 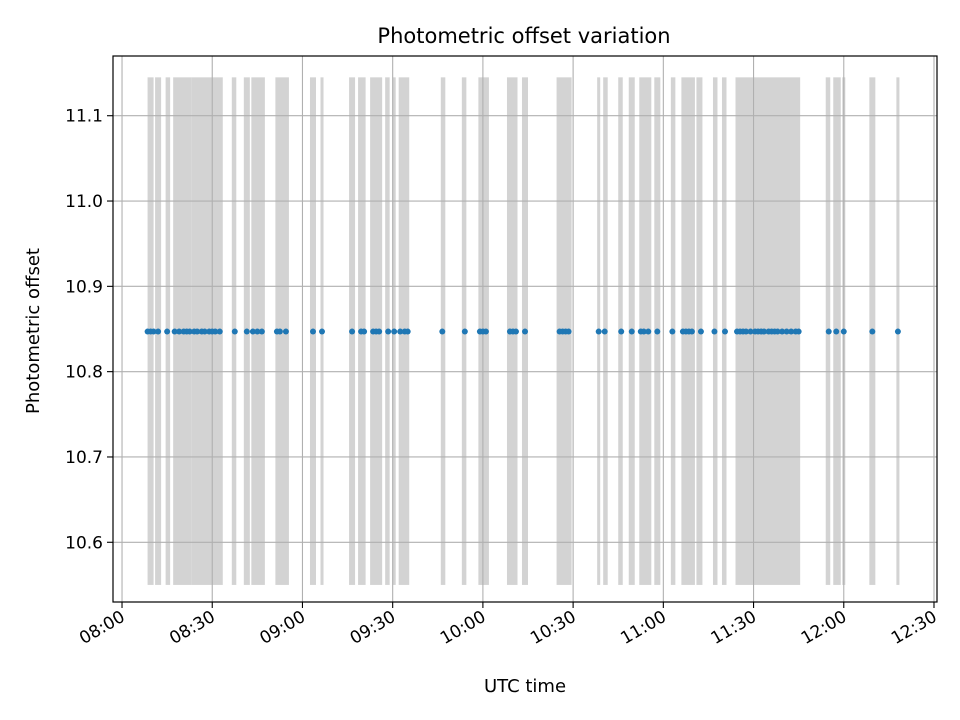 I want to click on points-layer, so click(x=522, y=331).